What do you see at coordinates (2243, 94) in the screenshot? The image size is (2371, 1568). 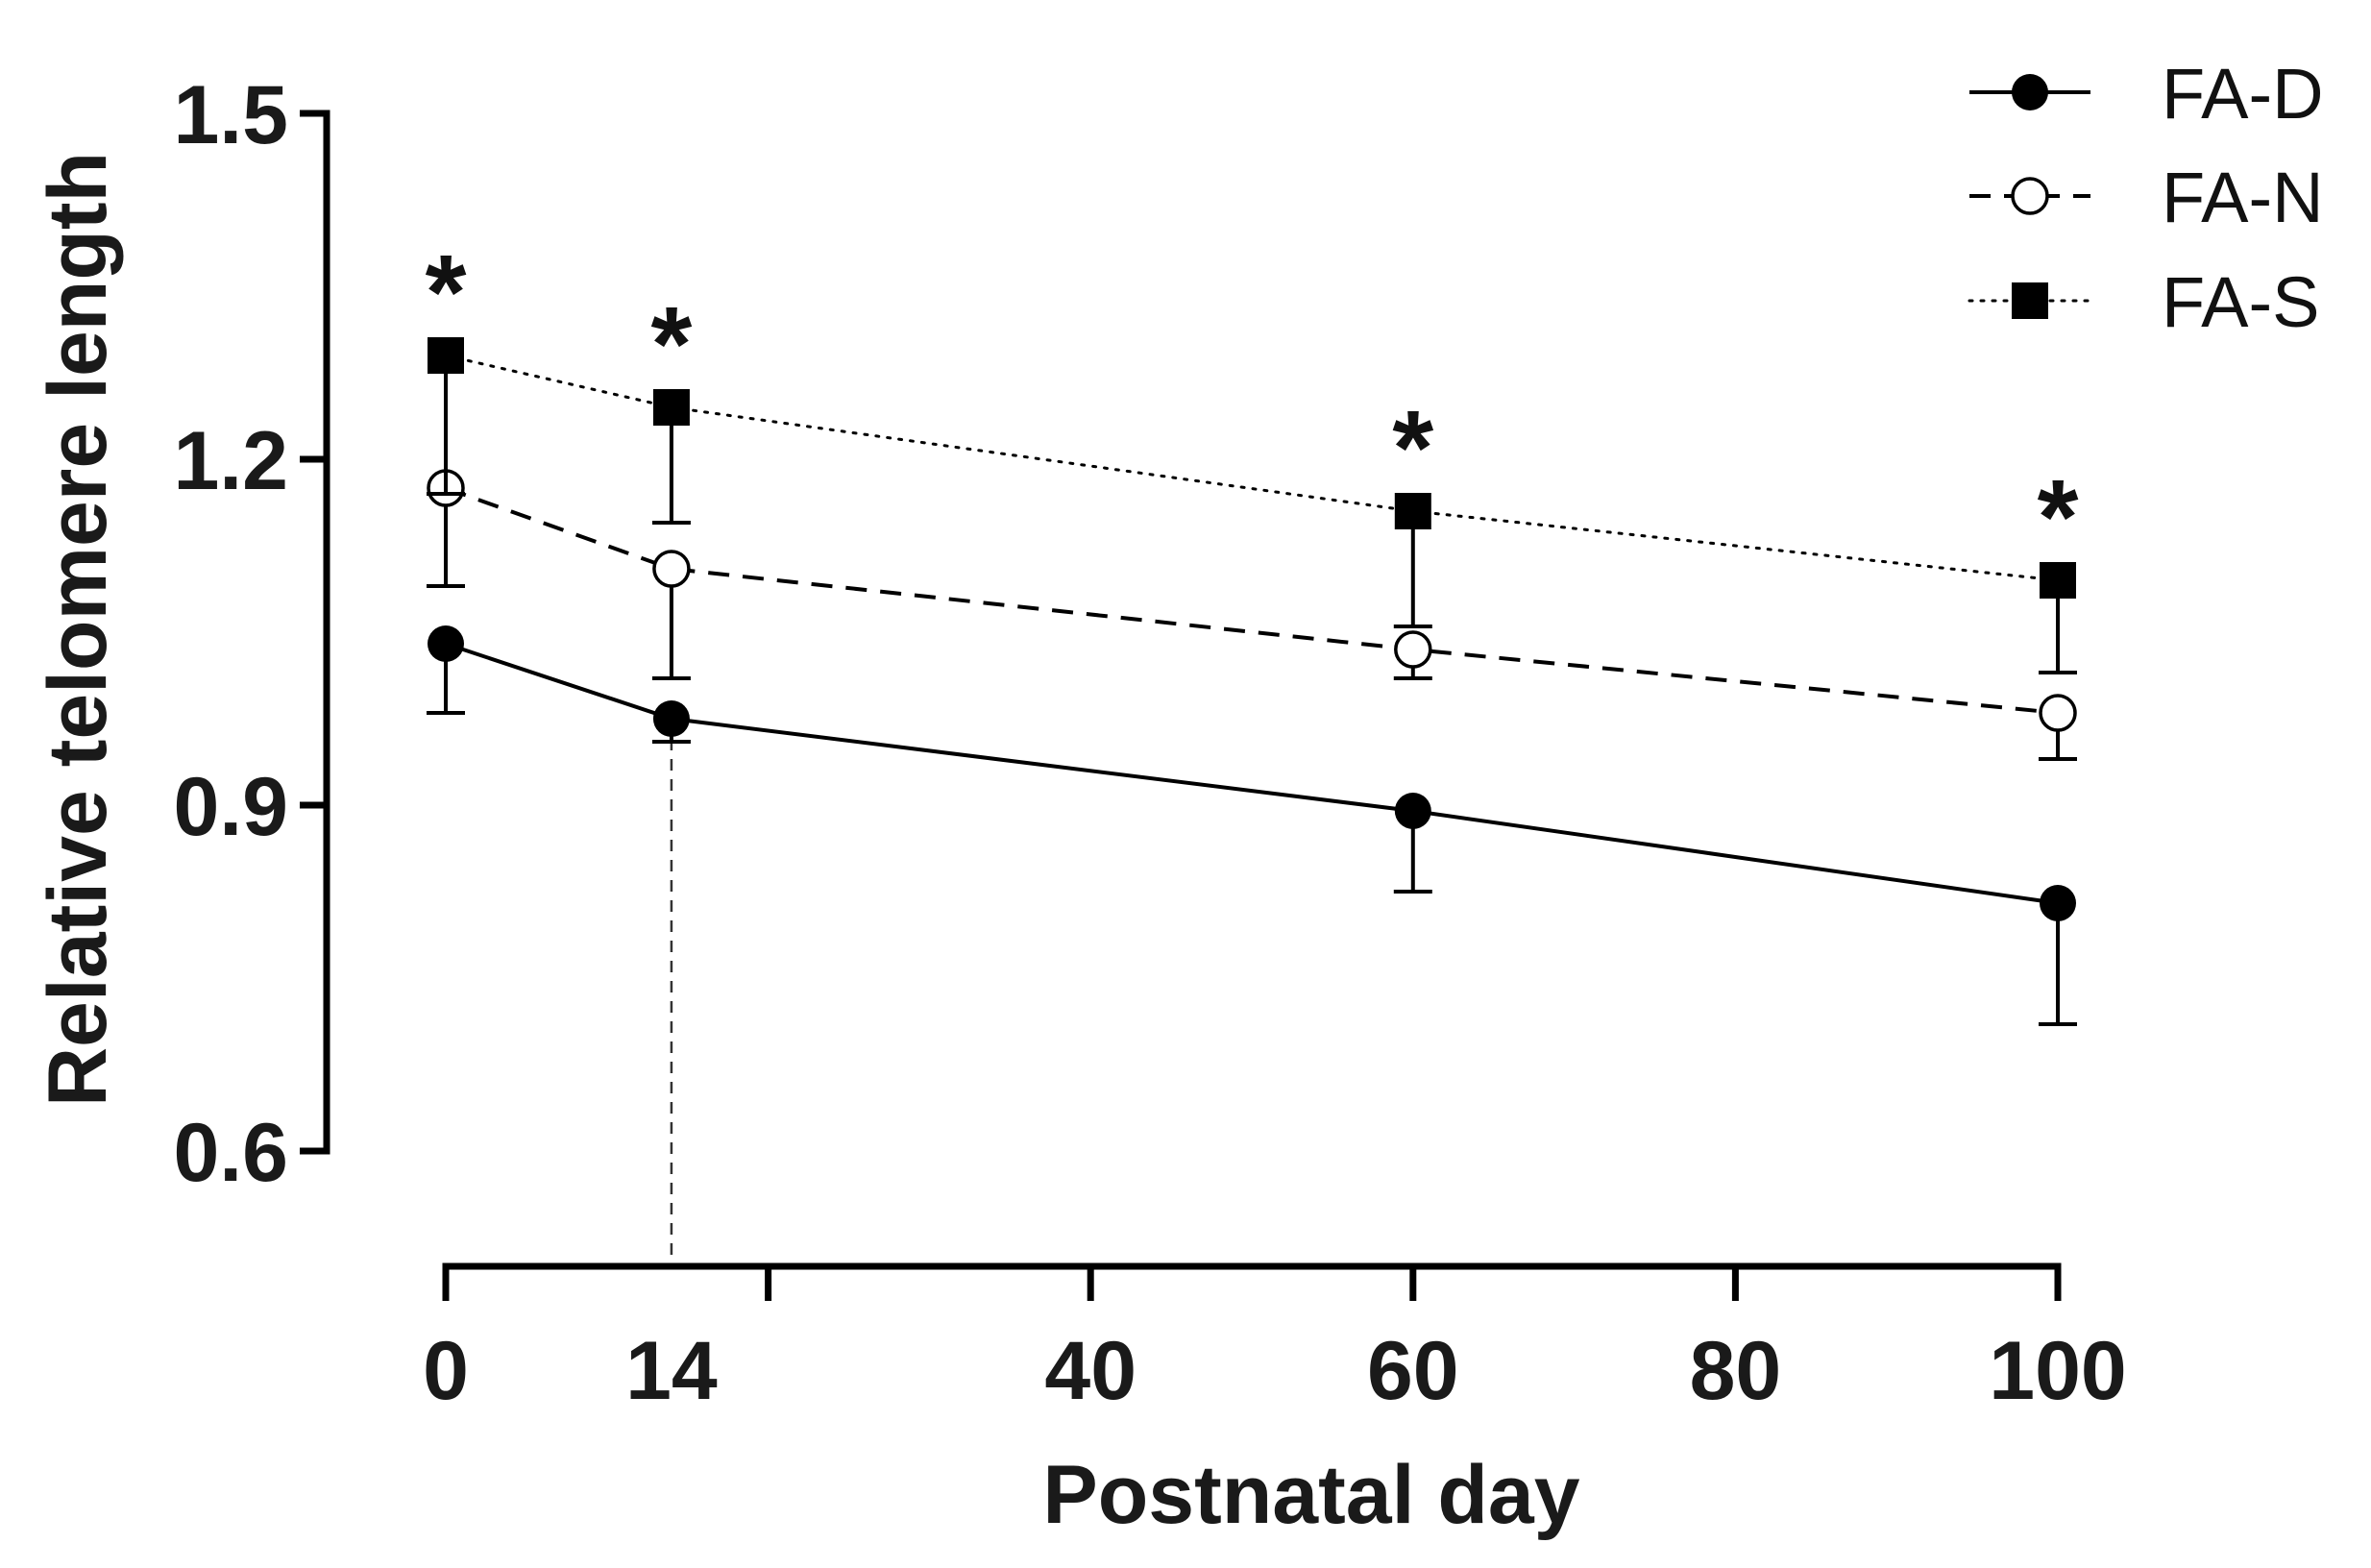 I see `legend-label: FA-D` at bounding box center [2243, 94].